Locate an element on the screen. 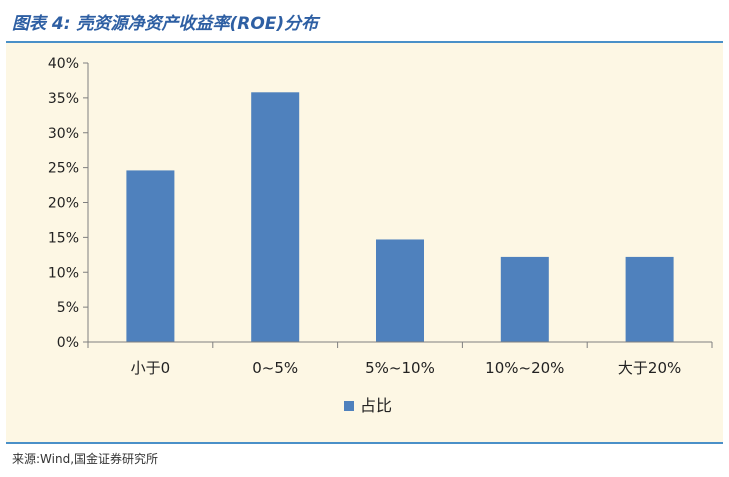 The height and width of the screenshot is (477, 729). y-tick-label: 25% is located at coordinates (63, 169).